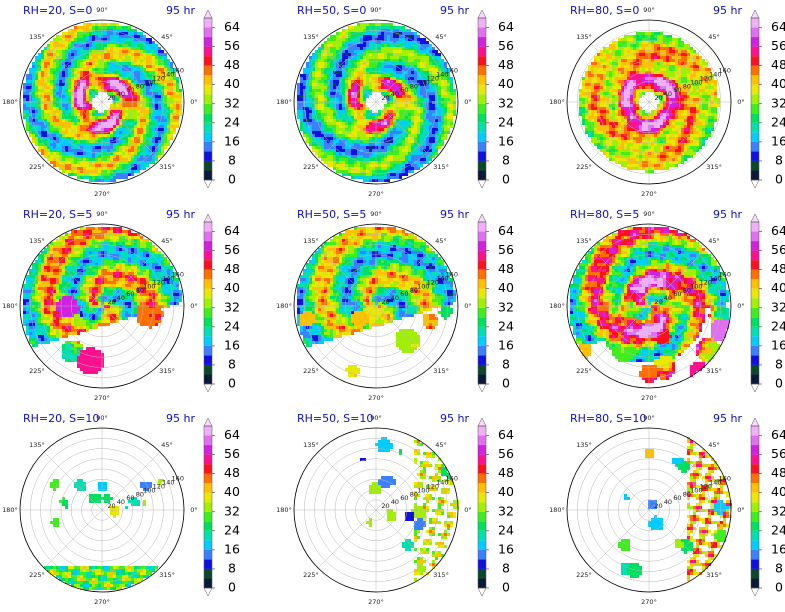 Image resolution: width=785 pixels, height=612 pixels. Describe the element at coordinates (495, 303) in the screenshot. I see `colorbar: 0 8 16 24 32 40 48 56 64` at that location.